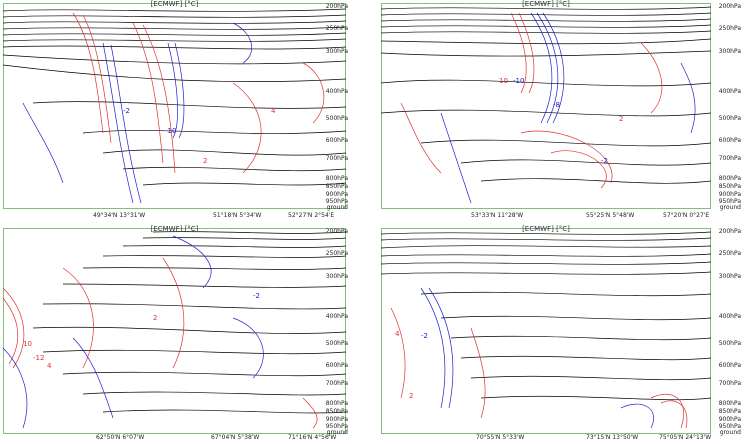 This screenshot has width=750, height=444. What do you see at coordinates (556, 105) in the screenshot?
I see `svg-text: -8` at bounding box center [556, 105].